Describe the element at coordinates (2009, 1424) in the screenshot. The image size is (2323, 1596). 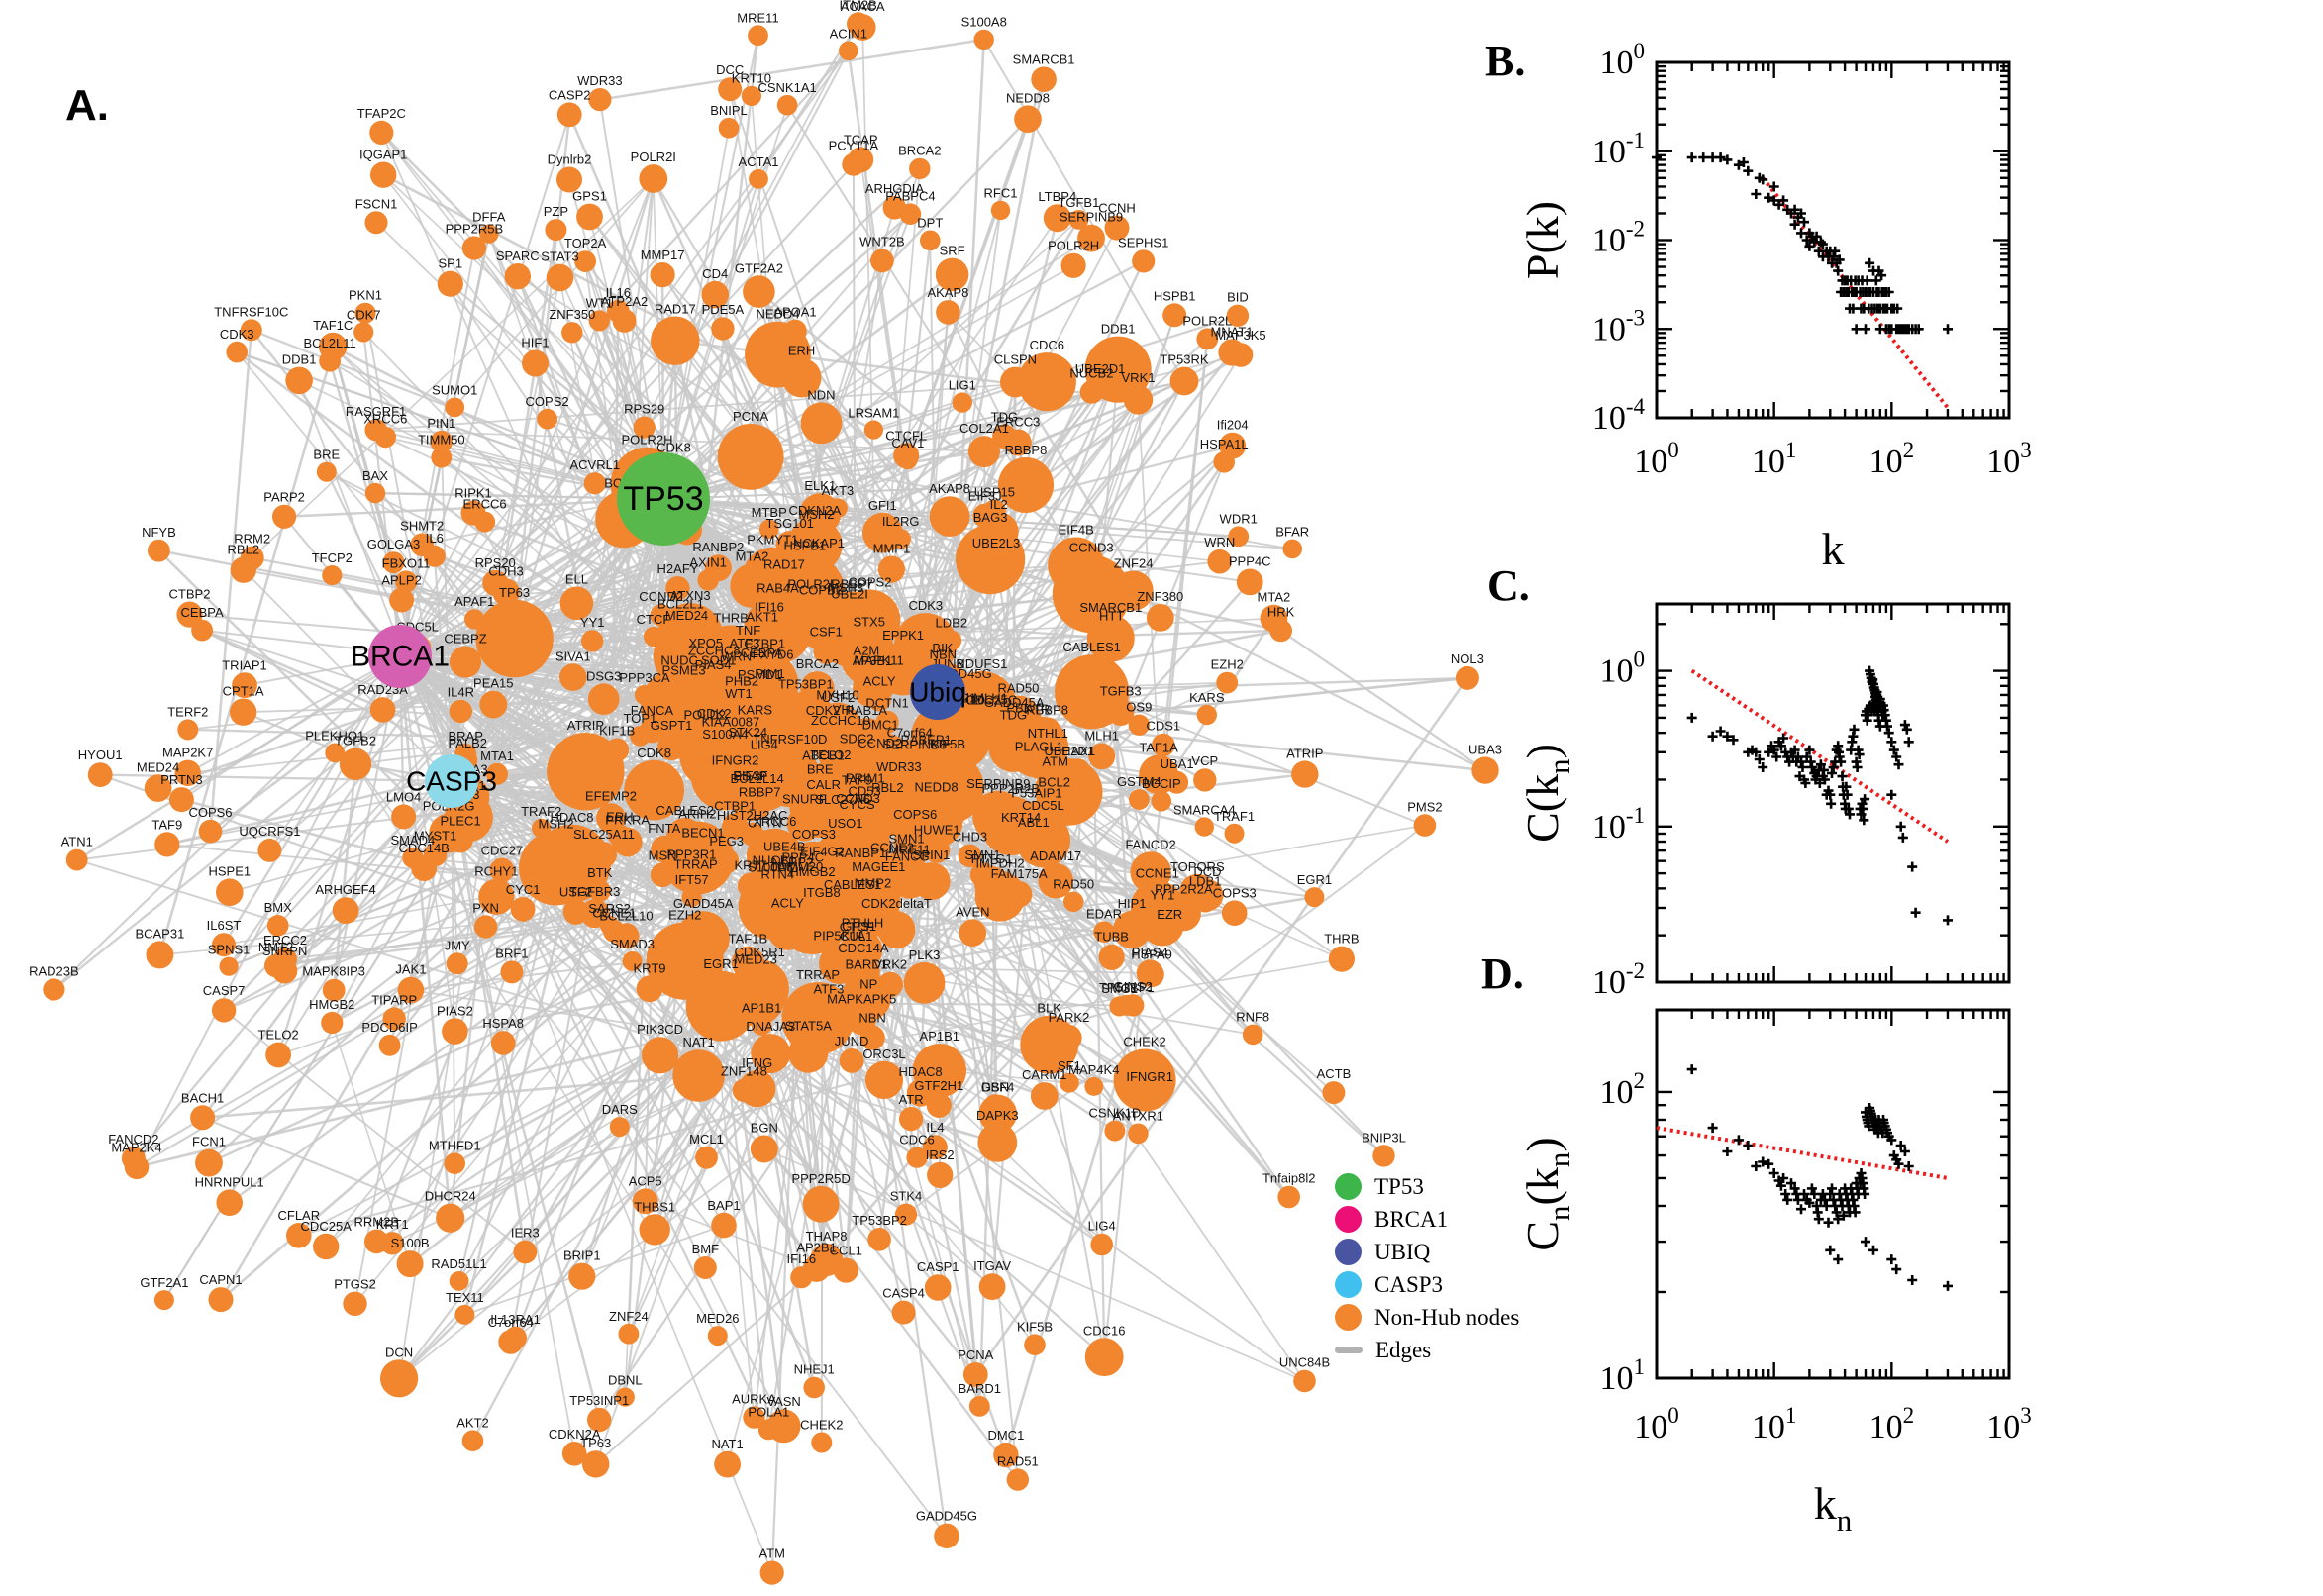
I see `x-tick-label: 103` at that location.